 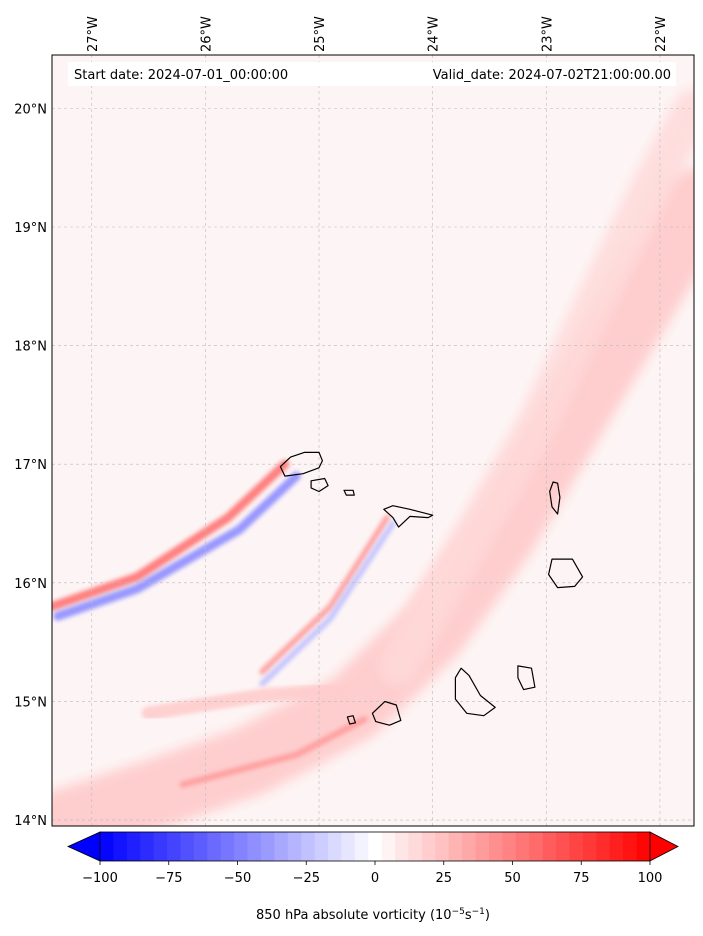 What do you see at coordinates (431, 588) in the screenshot?
I see `coastlines` at bounding box center [431, 588].